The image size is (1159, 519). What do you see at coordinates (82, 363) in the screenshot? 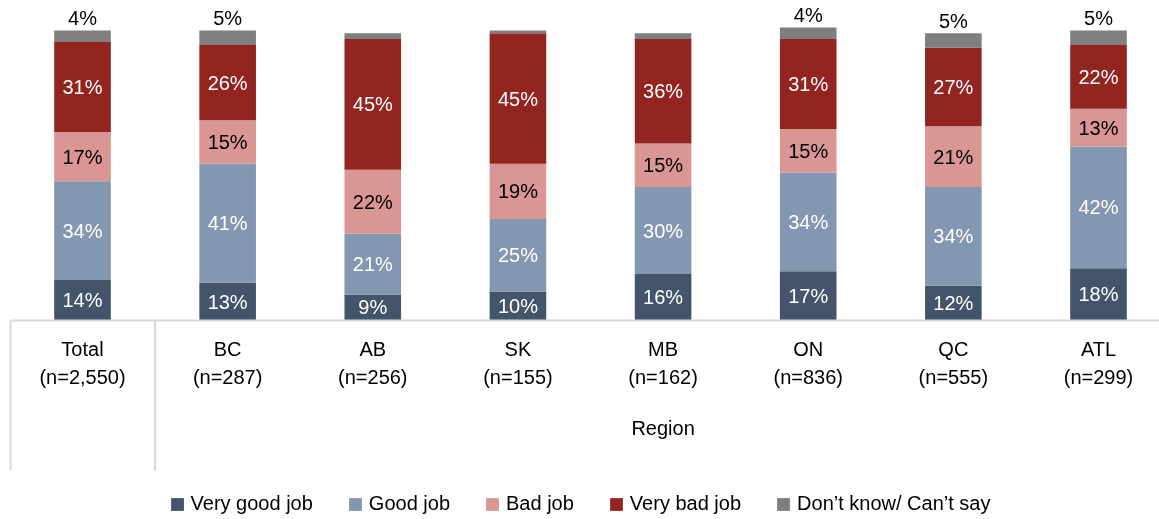
I see `x-tick-label: Total (n=2,550)` at bounding box center [82, 363].